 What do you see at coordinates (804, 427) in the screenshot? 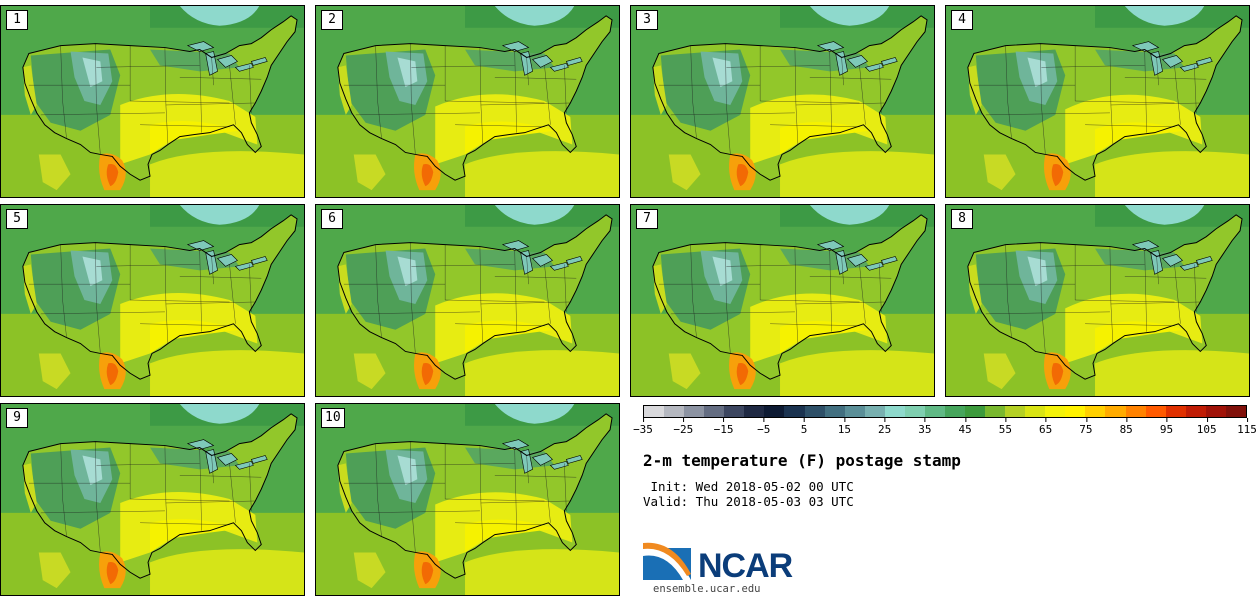
I see `colorbar-tick: 5` at bounding box center [804, 427].